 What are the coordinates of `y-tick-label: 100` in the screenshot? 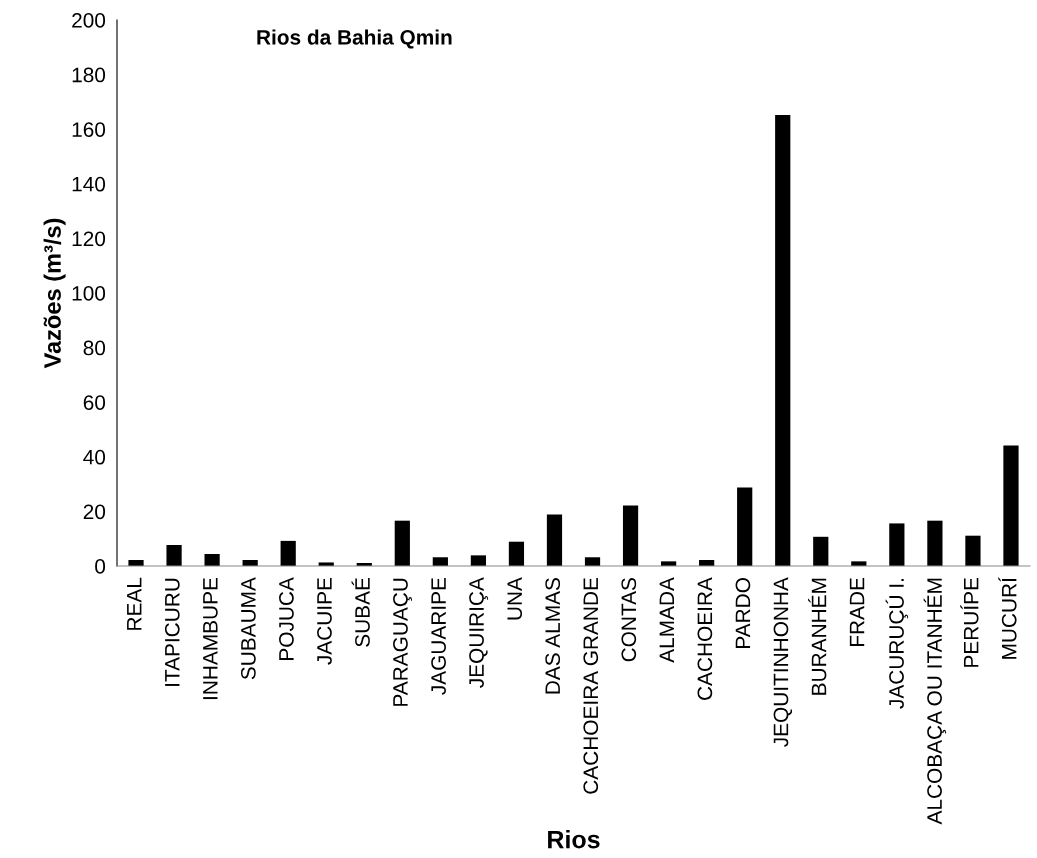 It's located at (89, 293).